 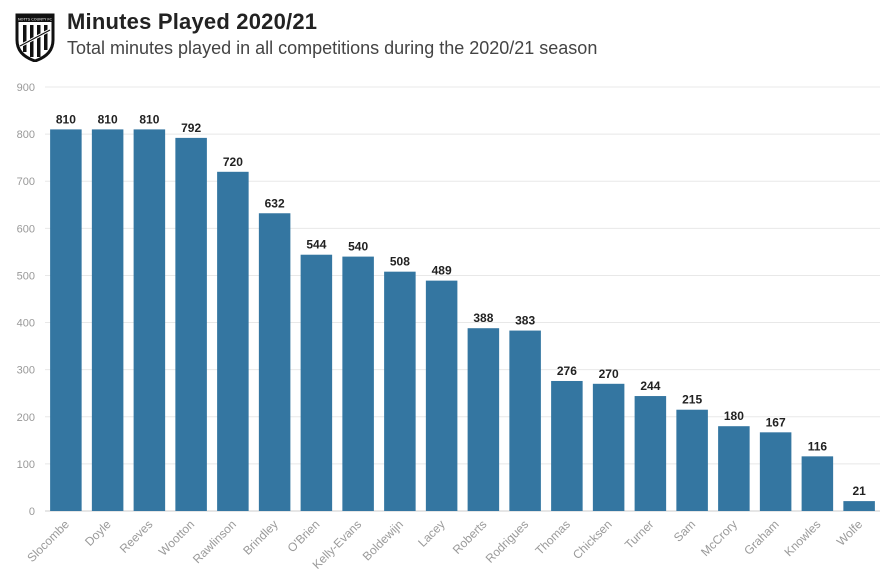 I want to click on chart-title: Minutes Played 2020/21, so click(x=192, y=21).